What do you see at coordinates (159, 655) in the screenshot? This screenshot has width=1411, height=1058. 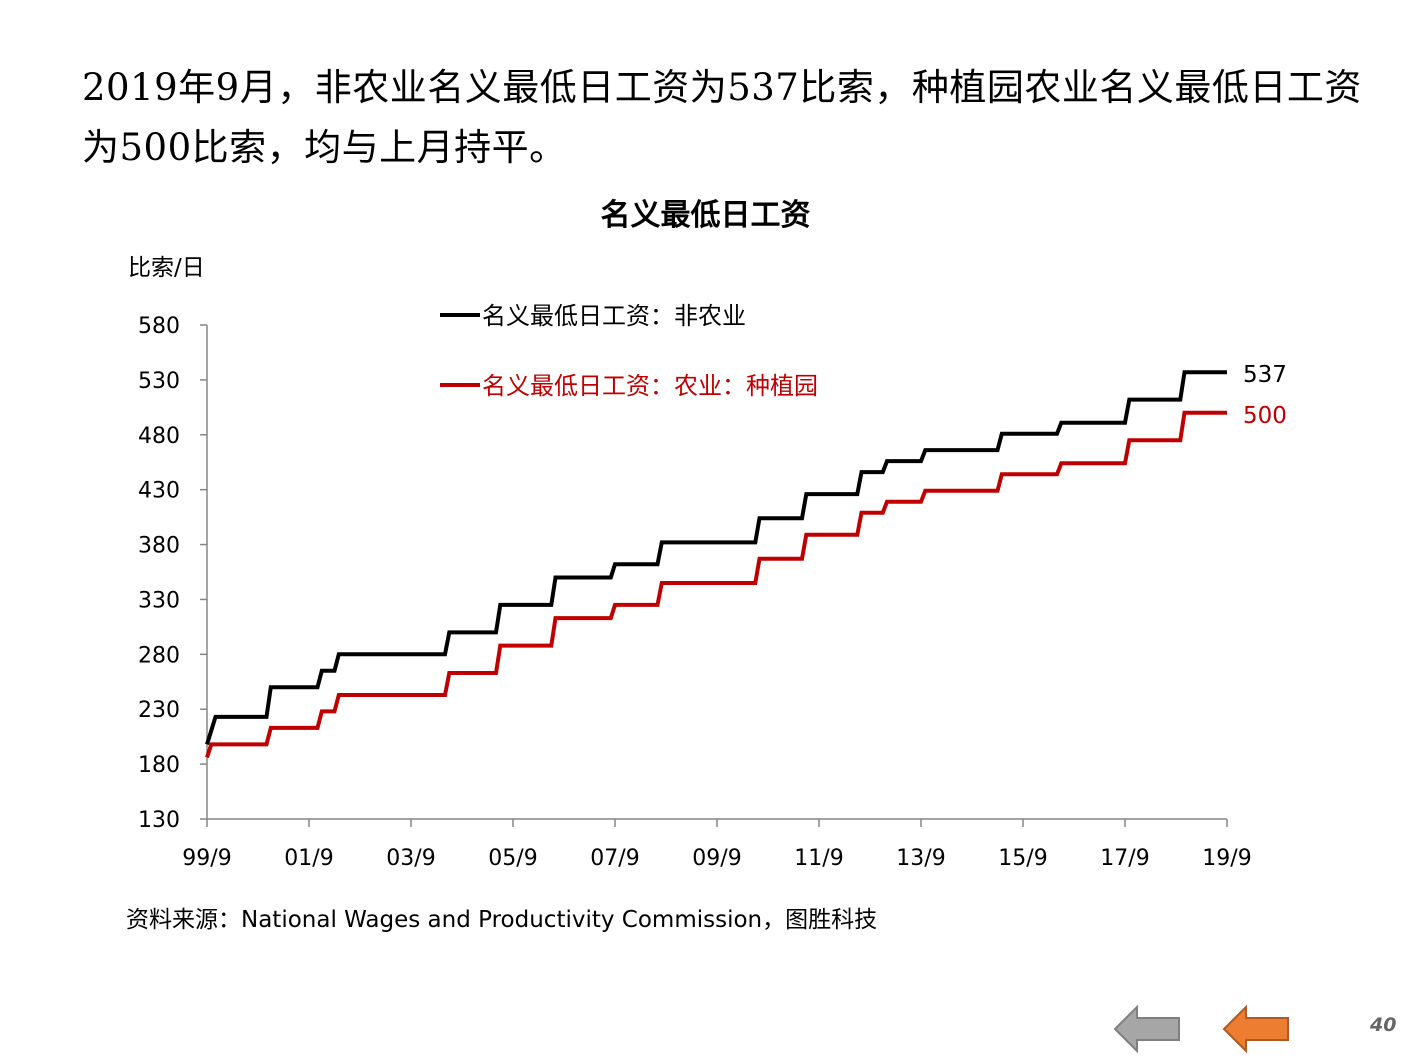 I see `y-tick-label: 280` at bounding box center [159, 655].